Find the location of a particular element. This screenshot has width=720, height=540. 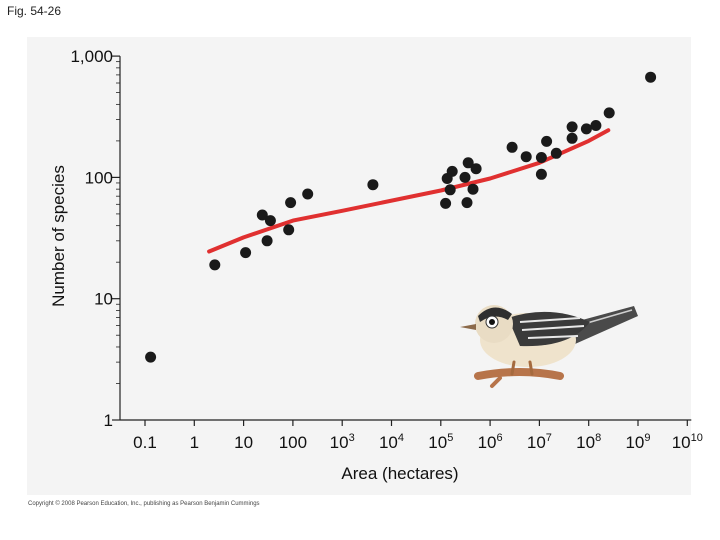

trend-line is located at coordinates (409, 191).